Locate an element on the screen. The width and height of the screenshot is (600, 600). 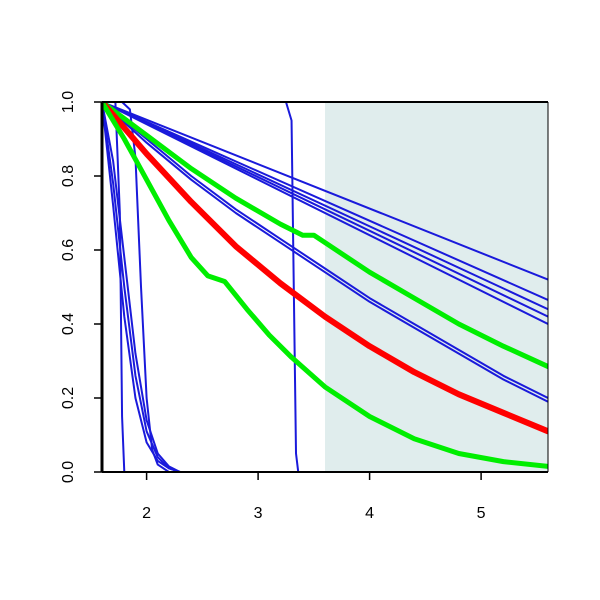
x-tick-label-3: 3 is located at coordinates (258, 513).